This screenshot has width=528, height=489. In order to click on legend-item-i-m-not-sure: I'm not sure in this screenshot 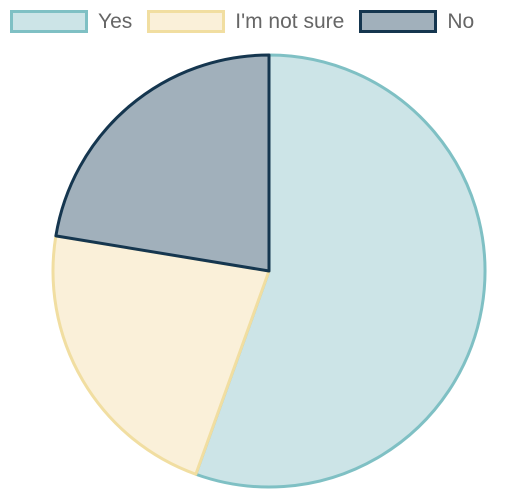, I will do `click(246, 21)`.